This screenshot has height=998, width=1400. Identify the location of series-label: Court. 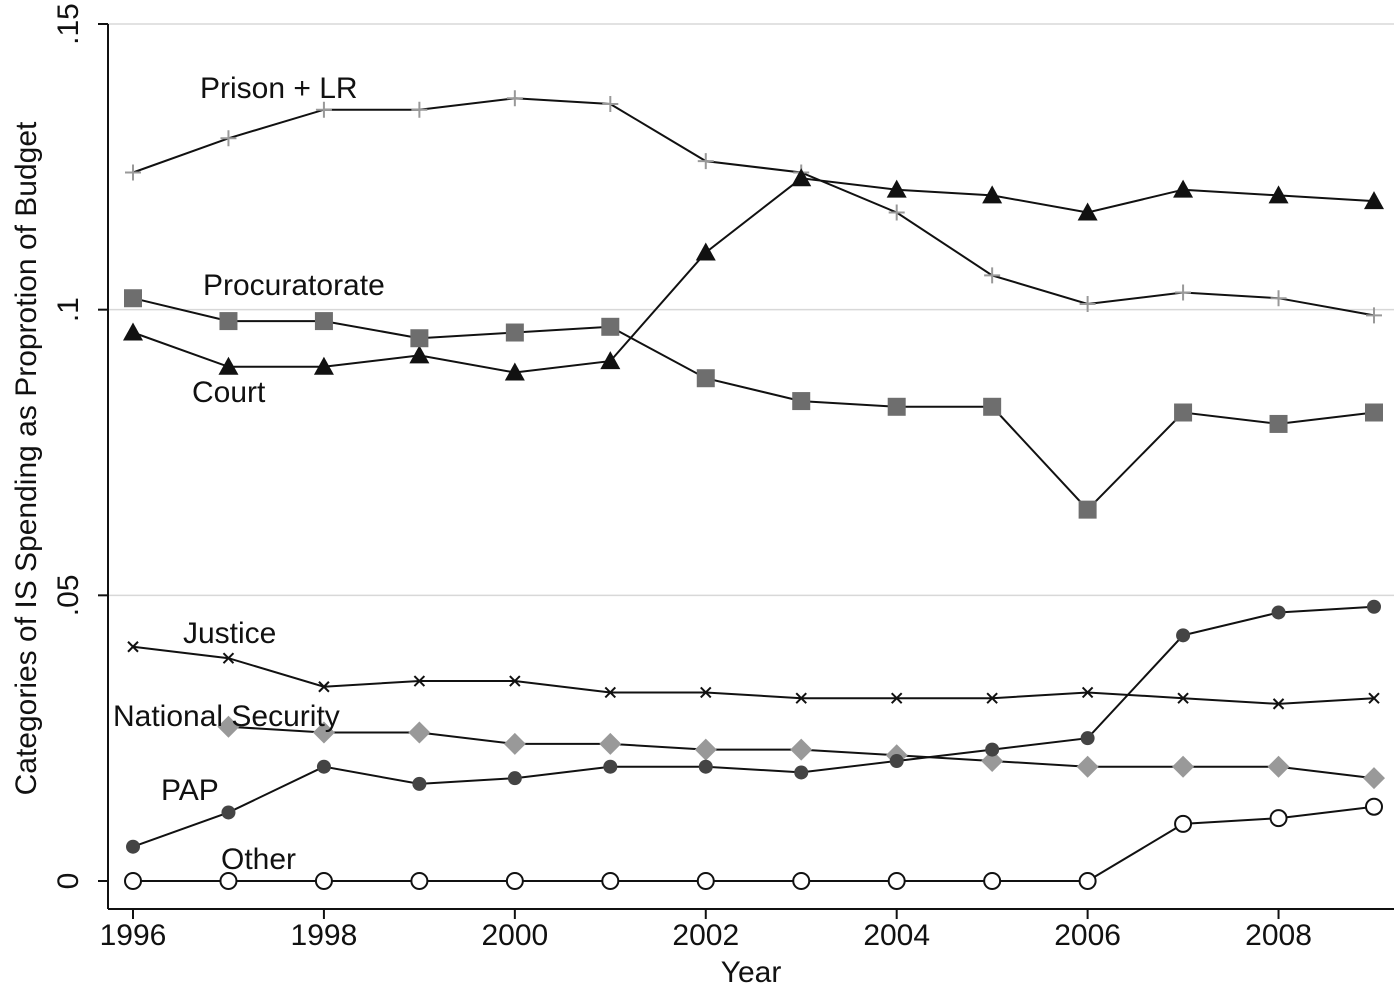
(229, 392).